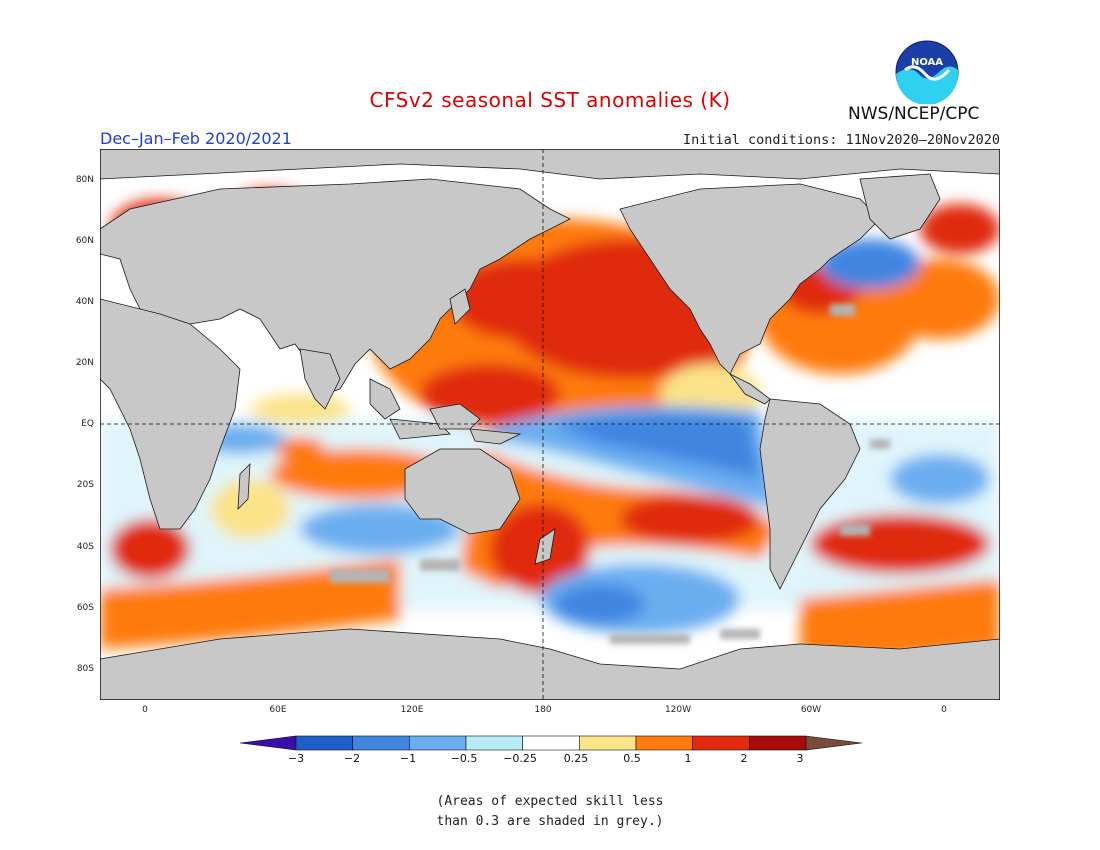  What do you see at coordinates (412, 710) in the screenshot?
I see `lon-tick-label: 120E` at bounding box center [412, 710].